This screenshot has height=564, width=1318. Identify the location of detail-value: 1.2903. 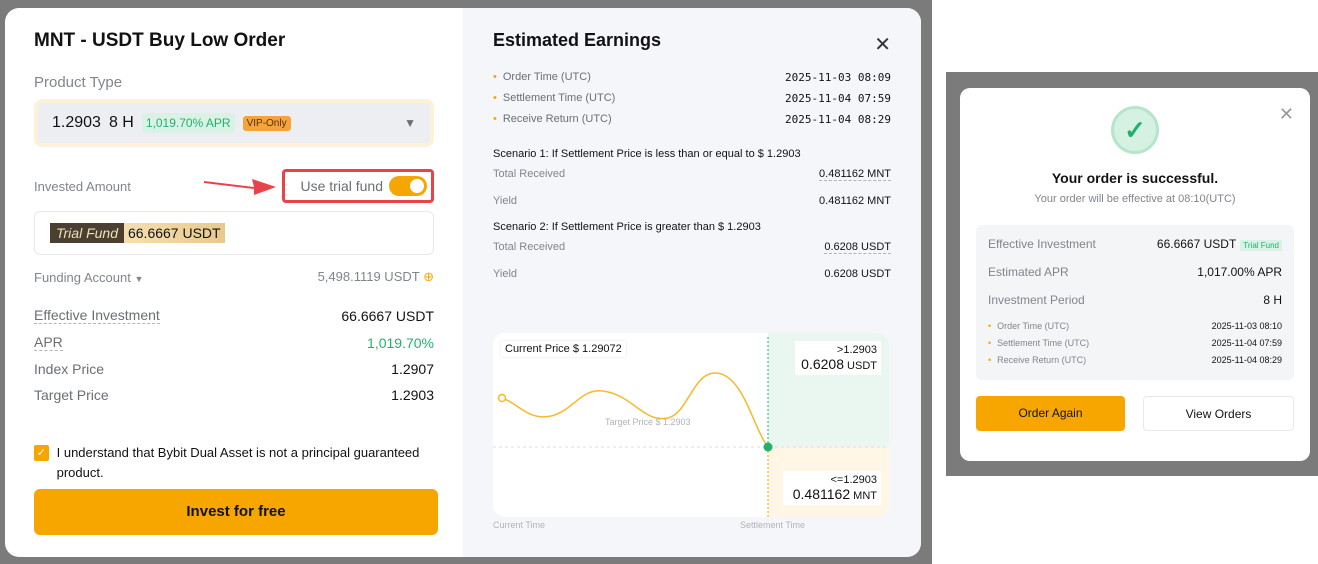
(412, 395).